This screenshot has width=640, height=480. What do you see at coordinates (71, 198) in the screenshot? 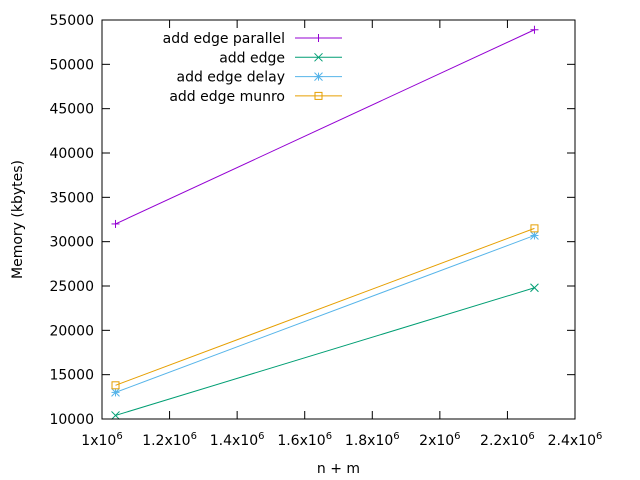
I see `y-tick-label: 35000` at bounding box center [71, 198].